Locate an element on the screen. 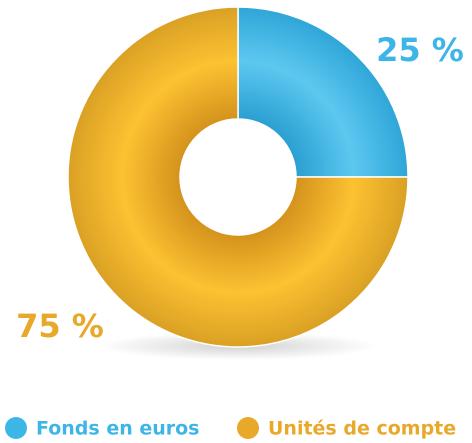 This screenshot has height=443, width=472. legend-label: Unités de compte is located at coordinates (362, 429).